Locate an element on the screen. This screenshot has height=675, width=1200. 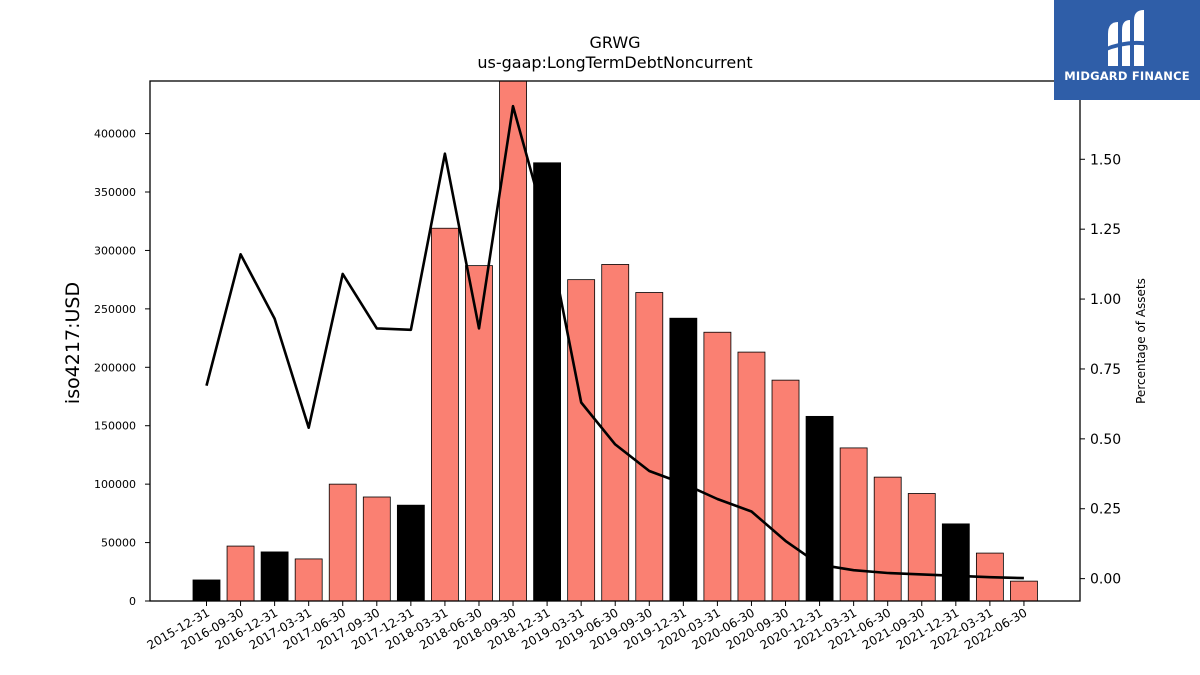
y2-tick-label: 1.00 is located at coordinates (1105, 300).